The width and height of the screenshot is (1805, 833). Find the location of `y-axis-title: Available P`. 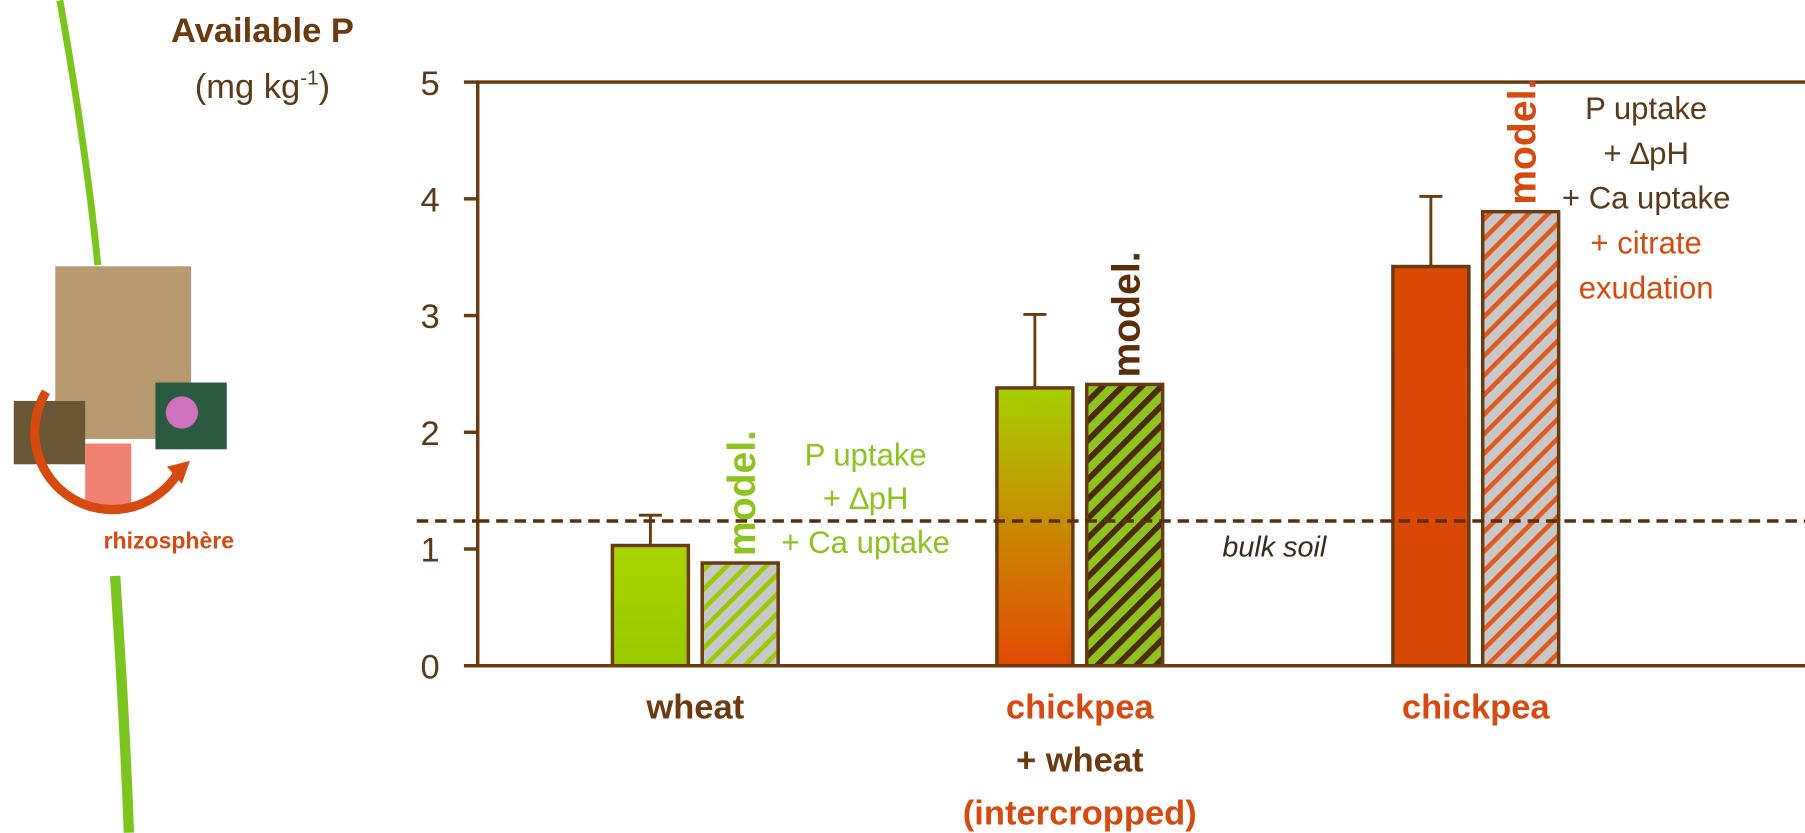

y-axis-title: Available P is located at coordinates (262, 31).